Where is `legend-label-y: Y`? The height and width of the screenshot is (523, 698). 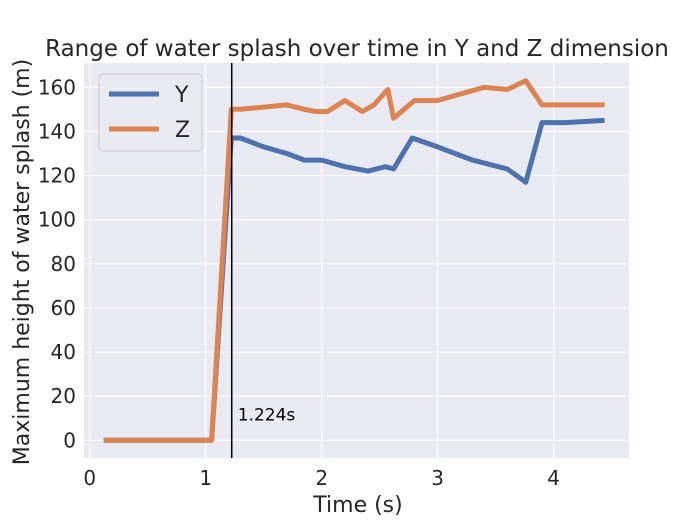 legend-label-y: Y is located at coordinates (181, 95).